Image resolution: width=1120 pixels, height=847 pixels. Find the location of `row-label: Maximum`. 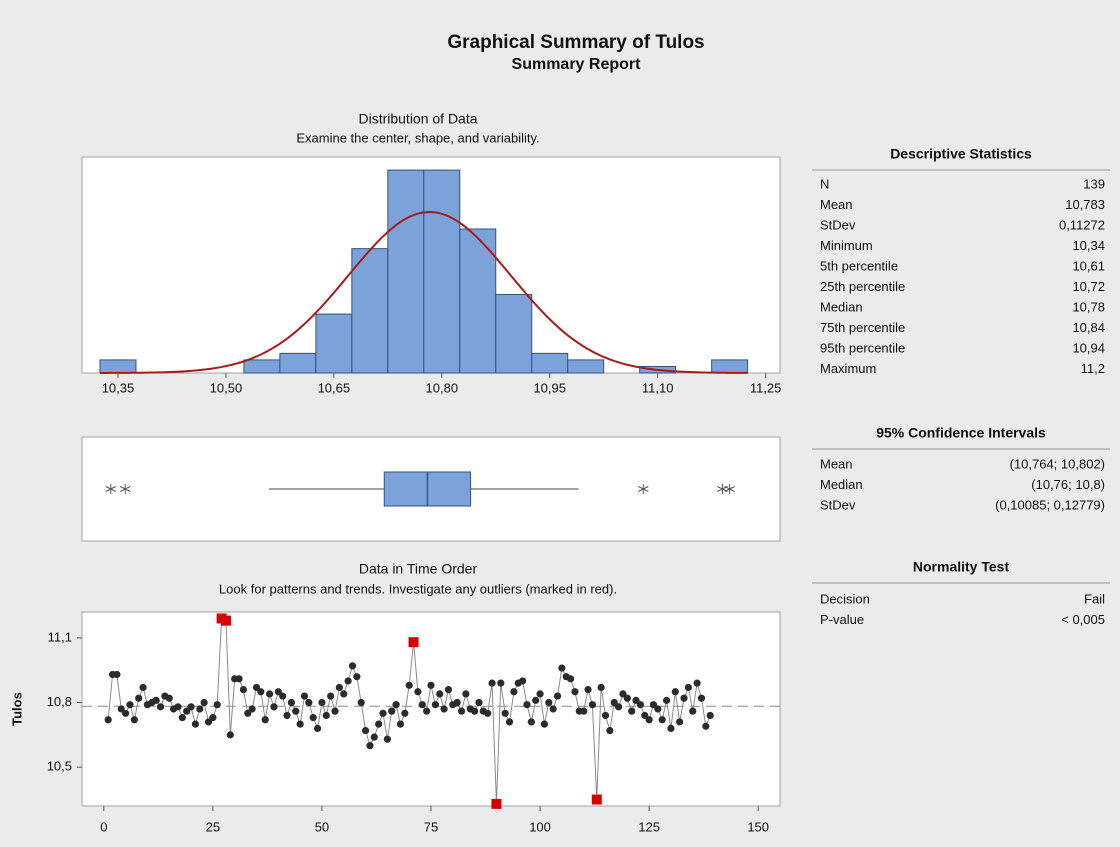

row-label: Maximum is located at coordinates (848, 368).